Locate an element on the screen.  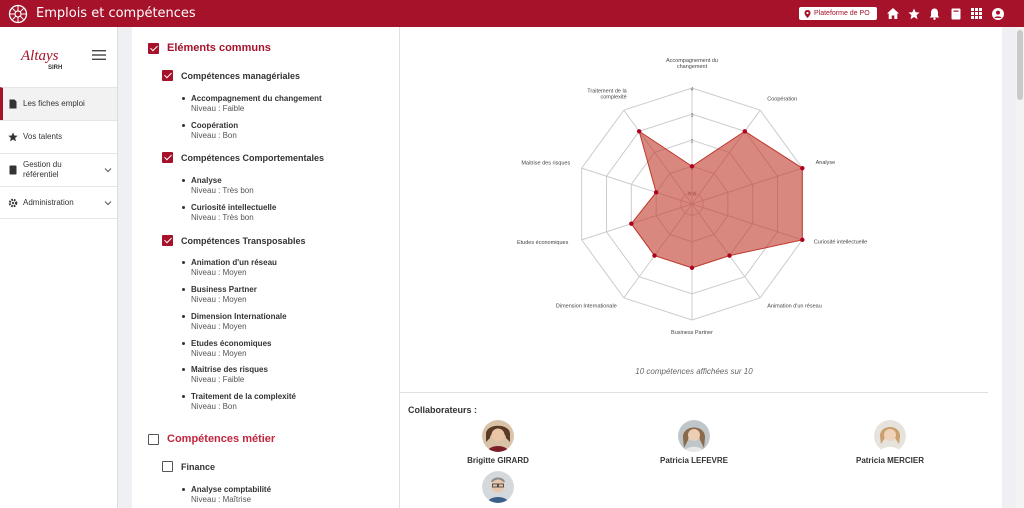
svg-text: SIRH is located at coordinates (55, 68).